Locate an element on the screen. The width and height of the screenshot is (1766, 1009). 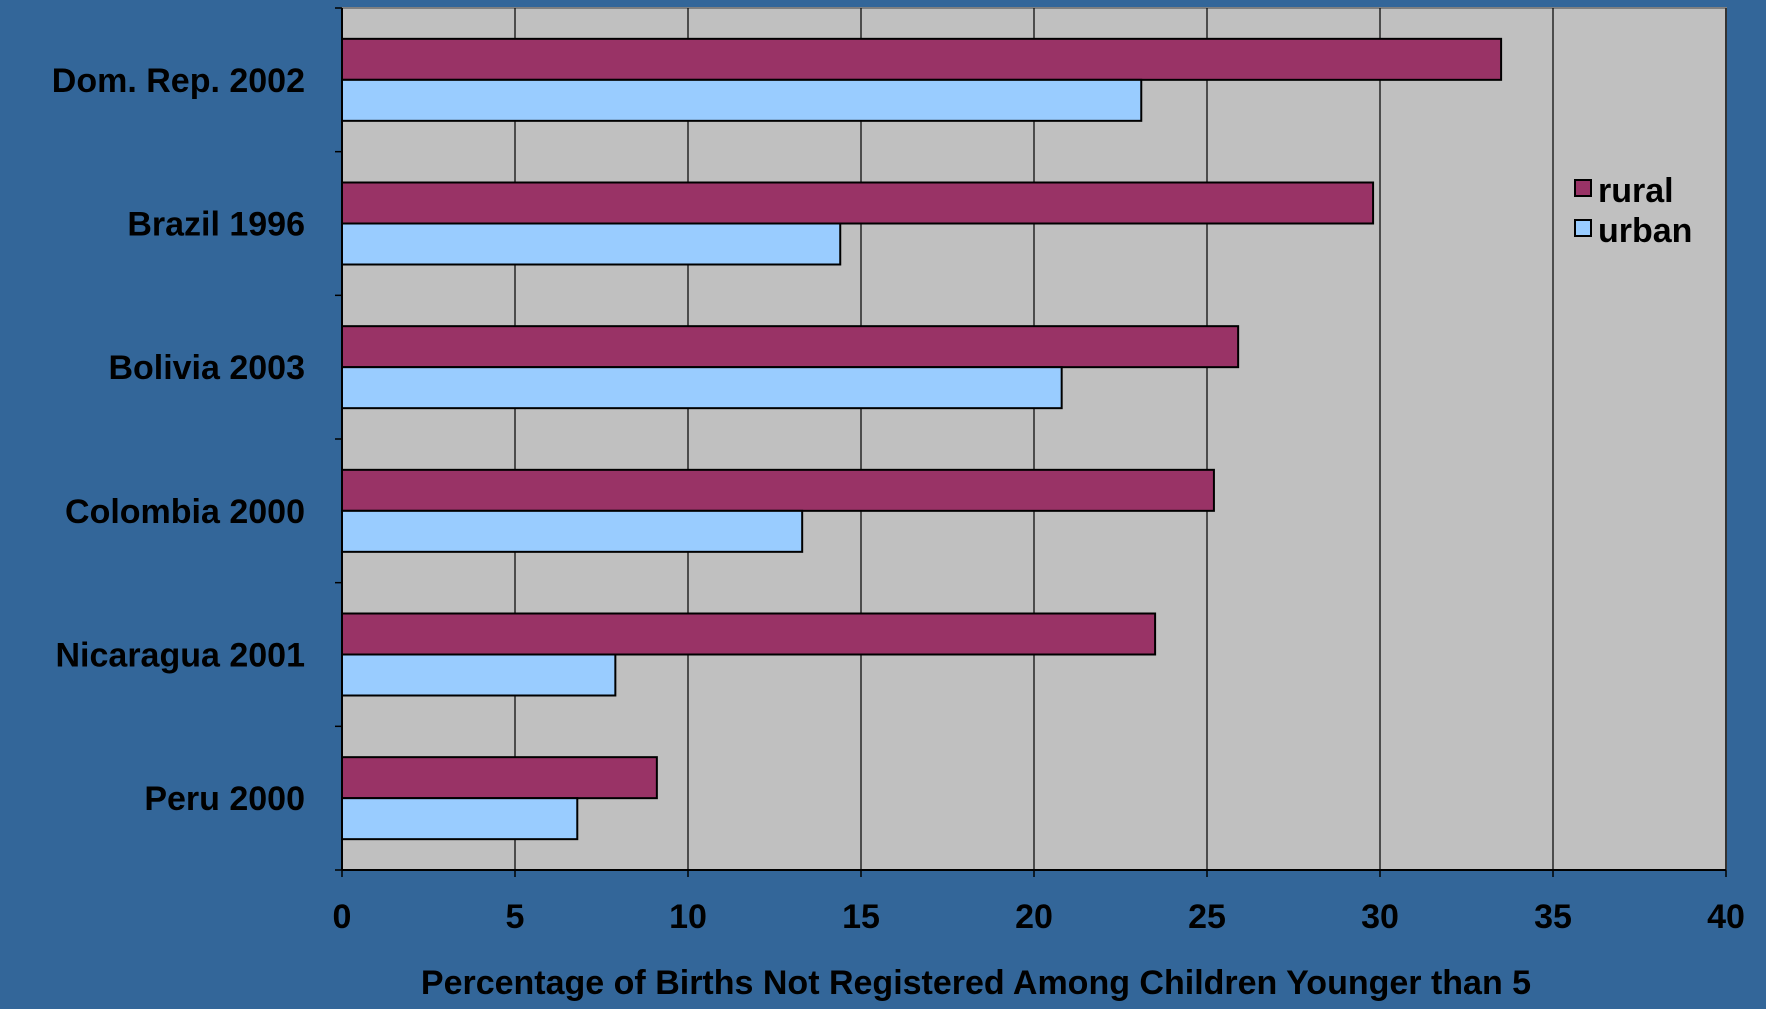
category-label: Peru 2000 is located at coordinates (224, 799).